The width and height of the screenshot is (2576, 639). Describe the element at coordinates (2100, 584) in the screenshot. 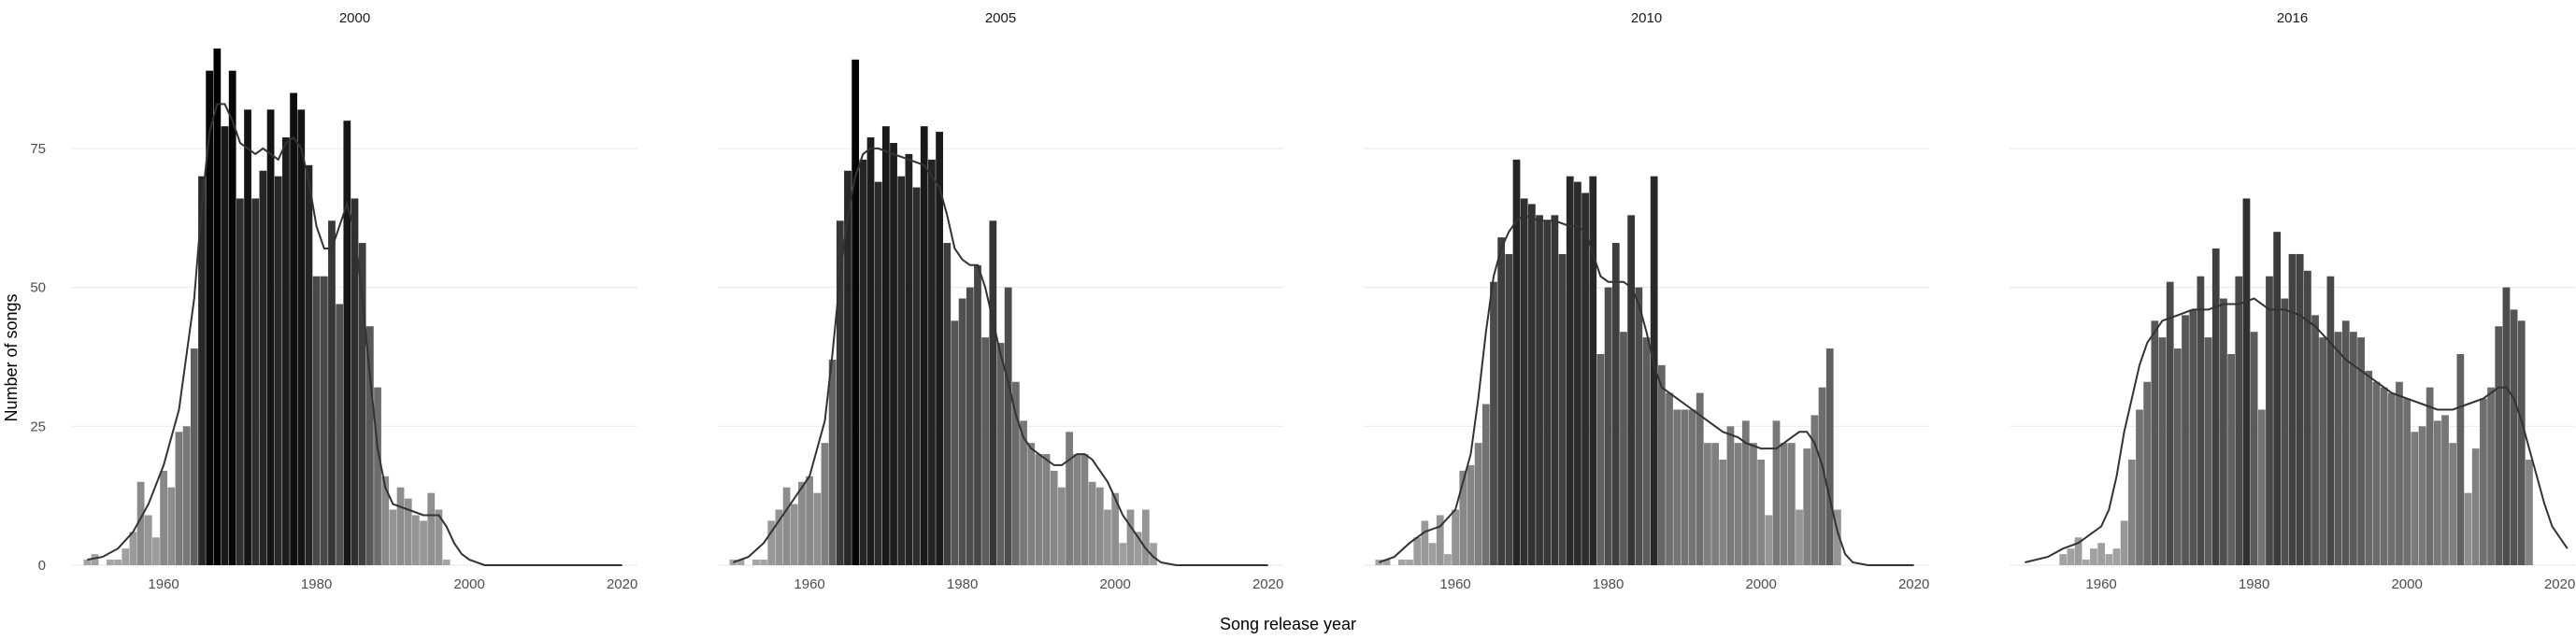

I see `x-tick-label: 1960` at that location.